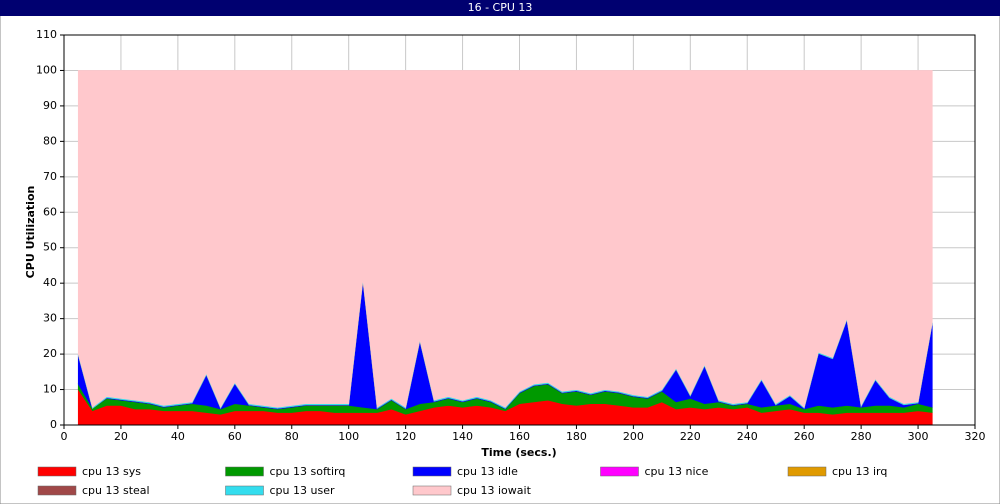 The image size is (1000, 504). What do you see at coordinates (859, 471) in the screenshot?
I see `legend-label: cpu 13 irq` at bounding box center [859, 471].